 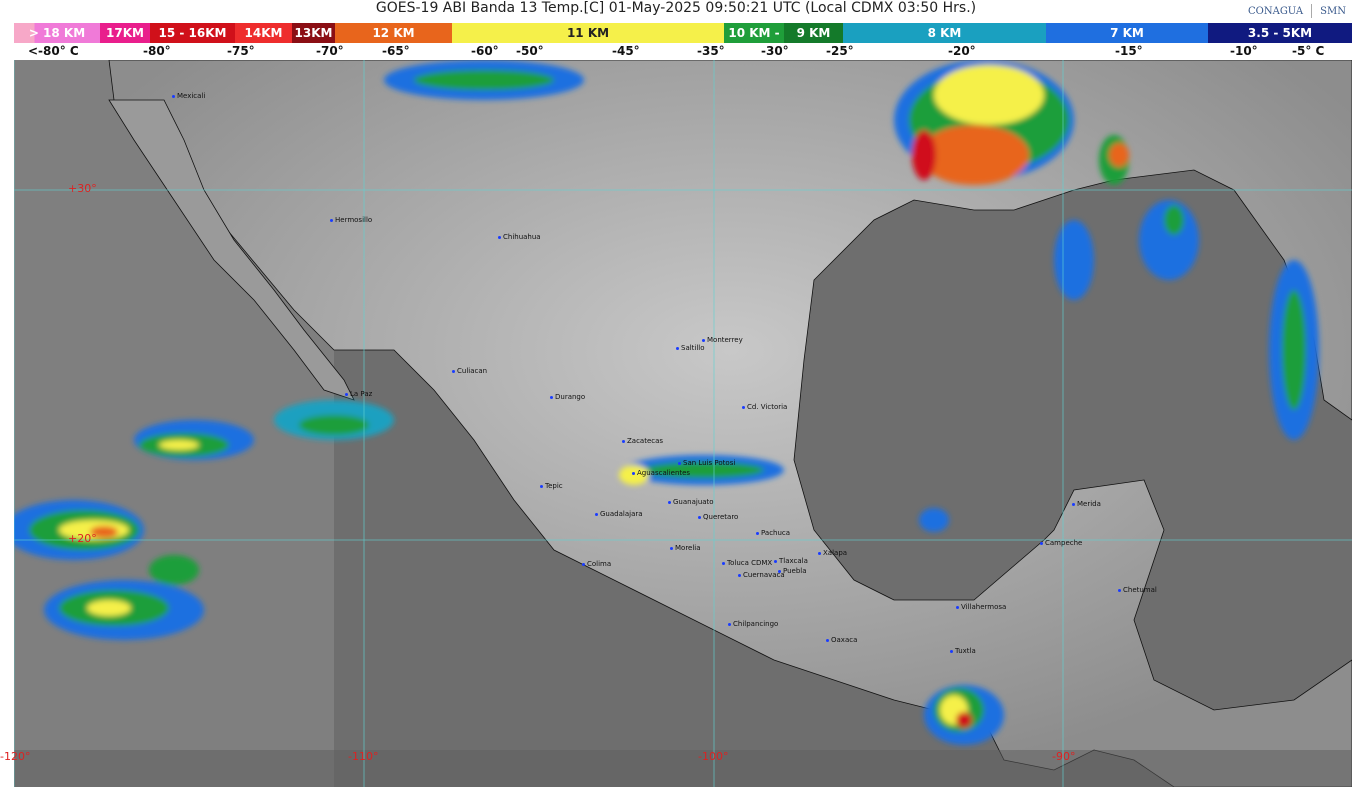 What do you see at coordinates (188, 96) in the screenshot?
I see `city-label: Mexicali` at bounding box center [188, 96].